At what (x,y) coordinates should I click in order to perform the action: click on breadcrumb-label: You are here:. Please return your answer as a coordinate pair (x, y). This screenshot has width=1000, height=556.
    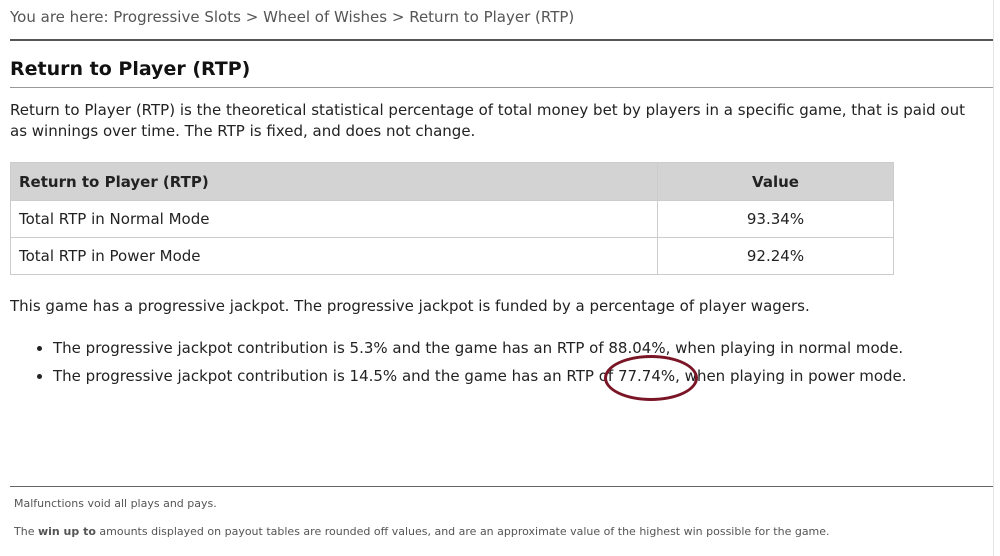
    Looking at the image, I should click on (59, 17).